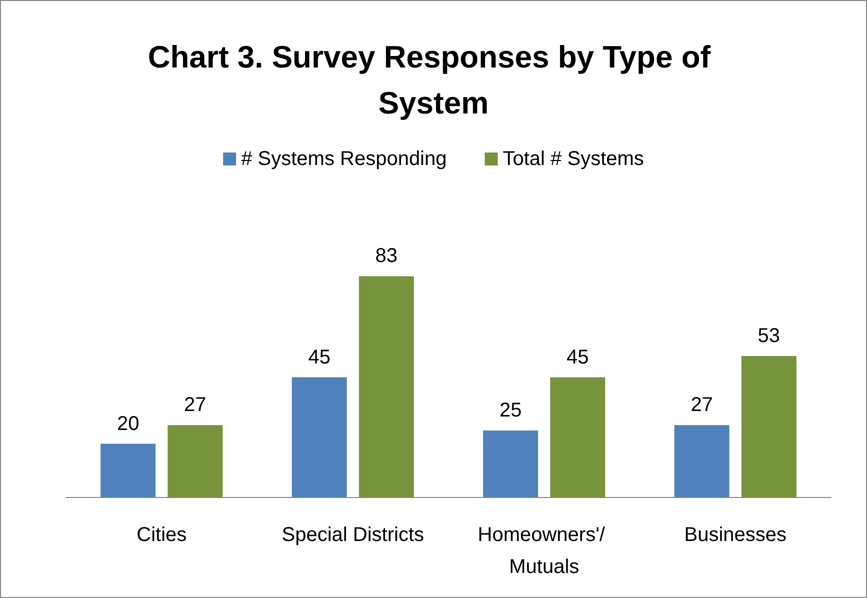  Describe the element at coordinates (386, 256) in the screenshot. I see `data-label: 83` at that location.